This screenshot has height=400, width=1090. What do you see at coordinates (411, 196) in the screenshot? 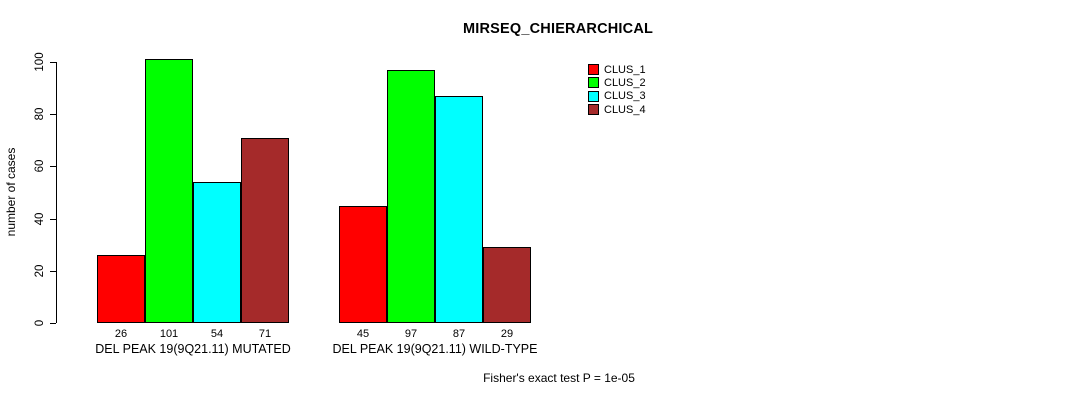
I see `bar-clus_2-group2` at bounding box center [411, 196].